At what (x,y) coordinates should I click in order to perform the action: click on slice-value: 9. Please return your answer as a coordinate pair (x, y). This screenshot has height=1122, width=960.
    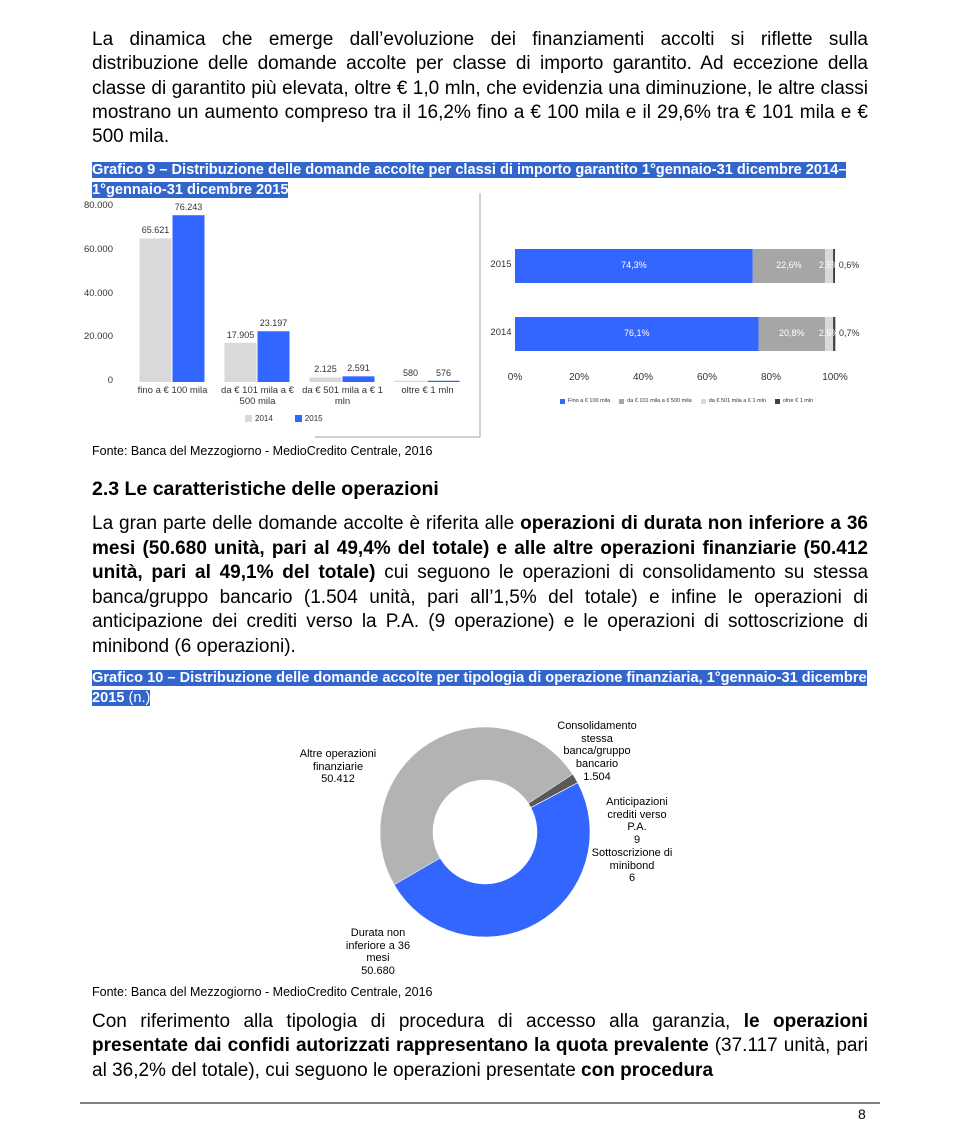
    Looking at the image, I should click on (637, 839).